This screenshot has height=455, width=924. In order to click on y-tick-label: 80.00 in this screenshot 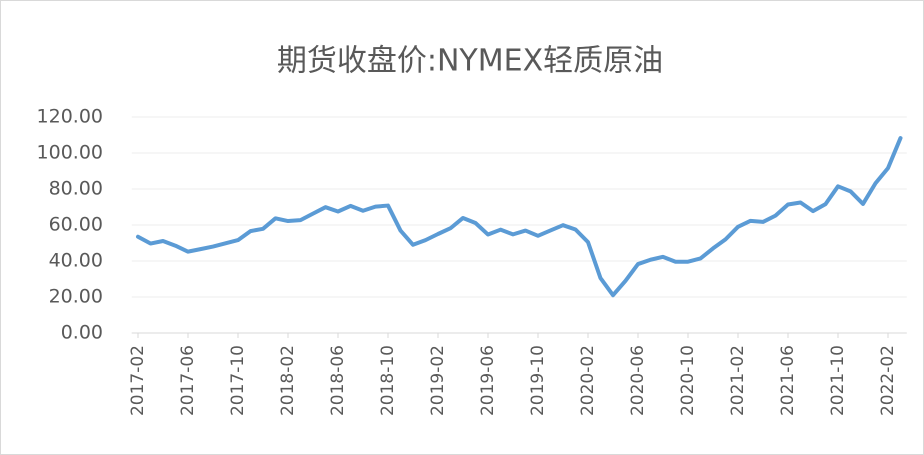, I will do `click(76, 189)`.